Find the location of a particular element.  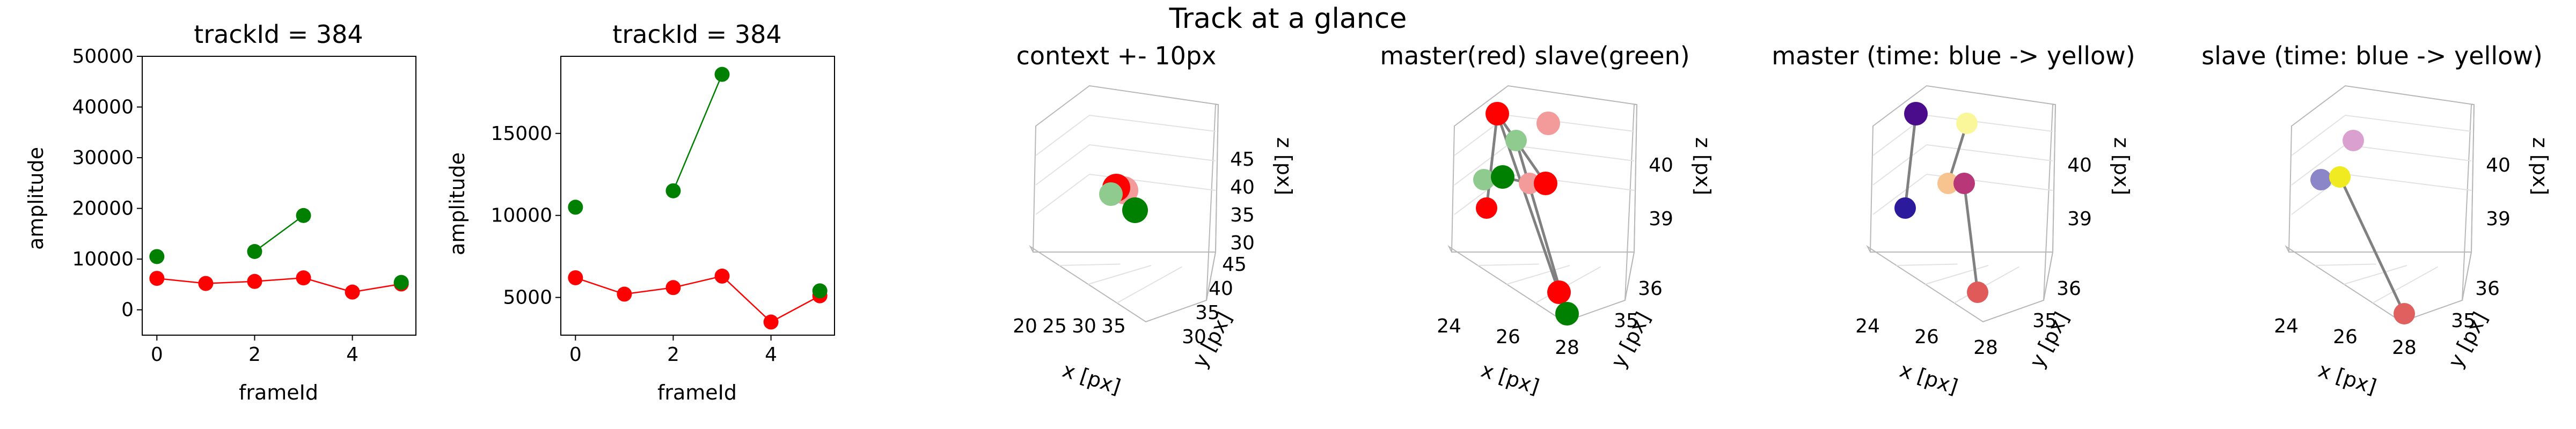

amp-full-title: trackId = 384 is located at coordinates (278, 34).